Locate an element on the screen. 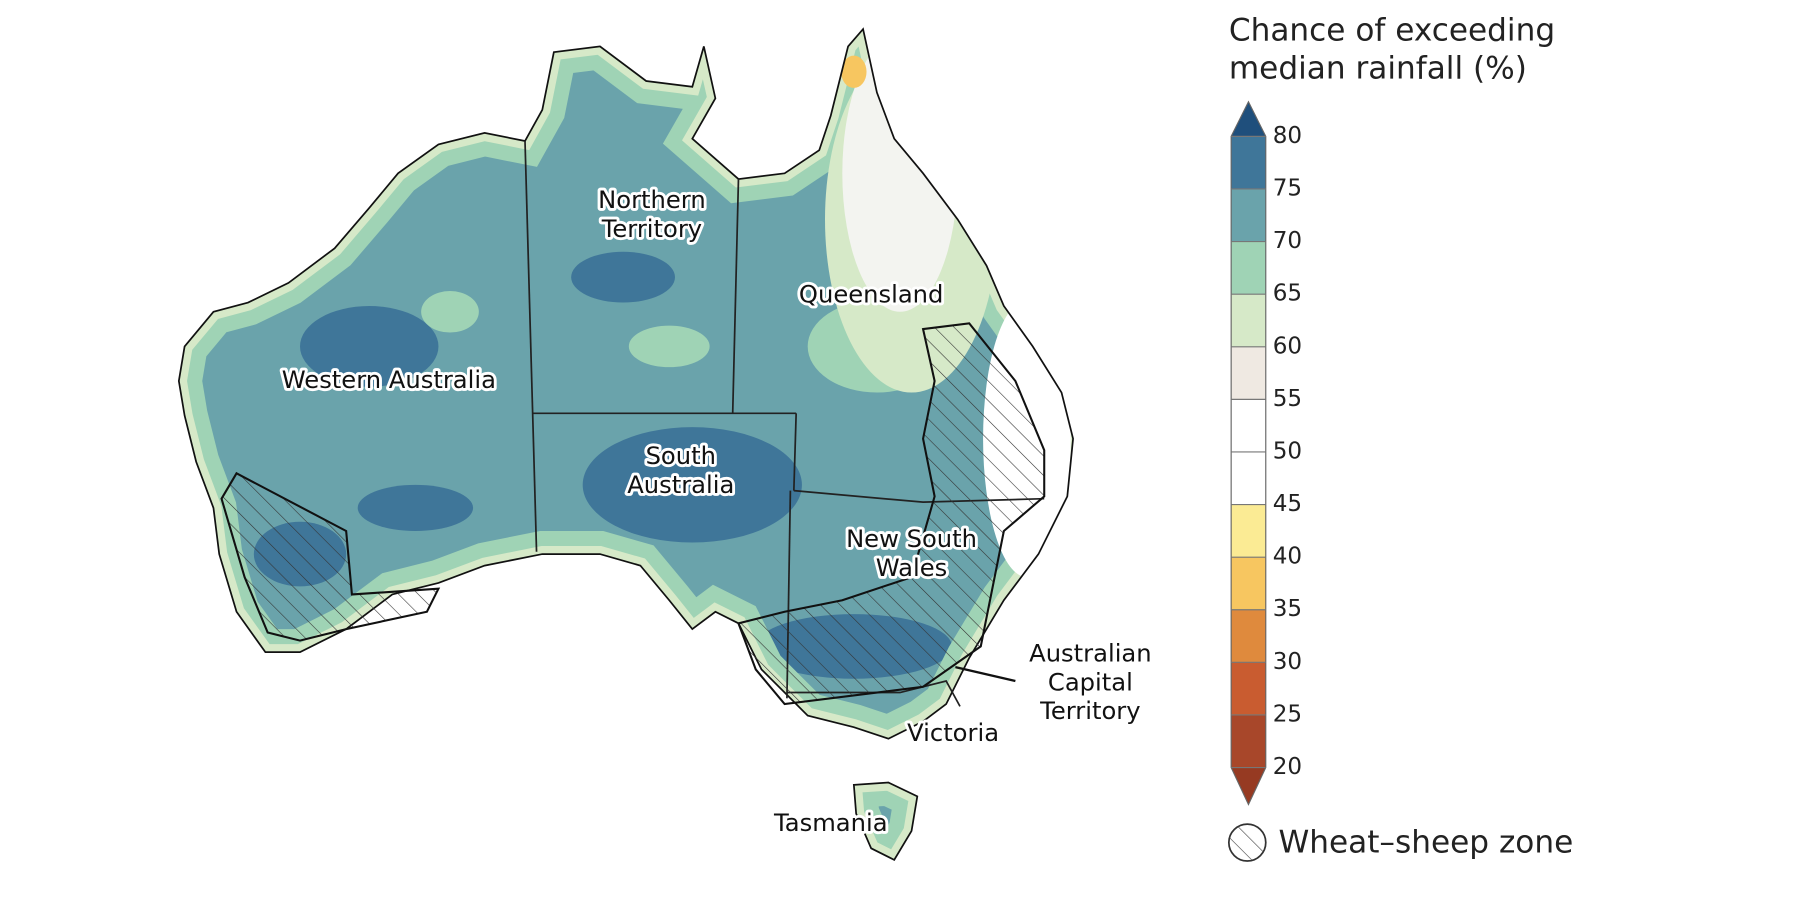 This screenshot has width=1800, height=897. colorbar-tick-label: 25 is located at coordinates (1287, 714).